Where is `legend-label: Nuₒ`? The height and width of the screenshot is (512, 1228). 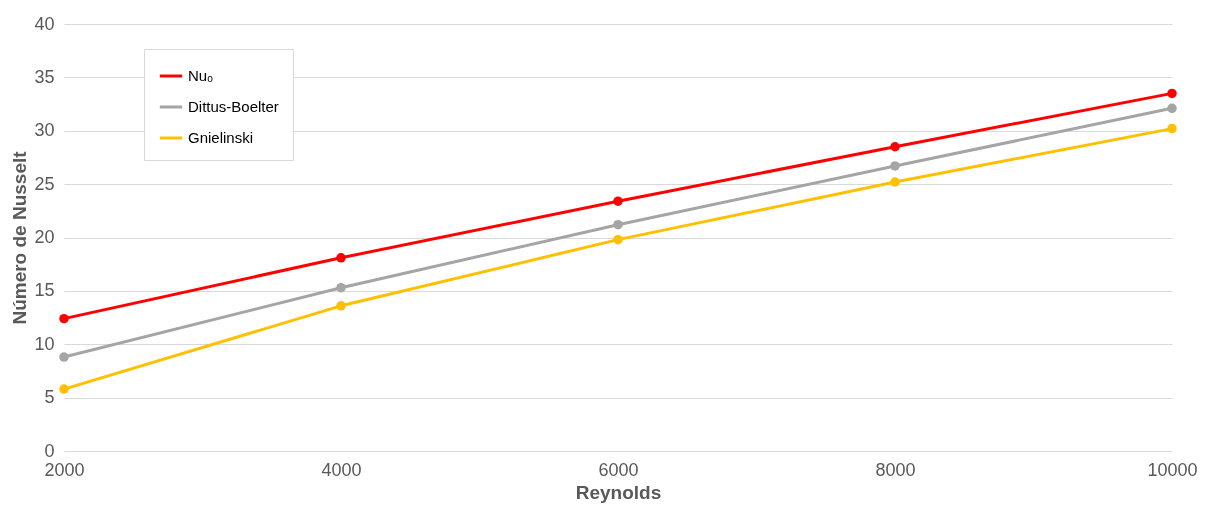 legend-label: Nuₒ is located at coordinates (201, 75).